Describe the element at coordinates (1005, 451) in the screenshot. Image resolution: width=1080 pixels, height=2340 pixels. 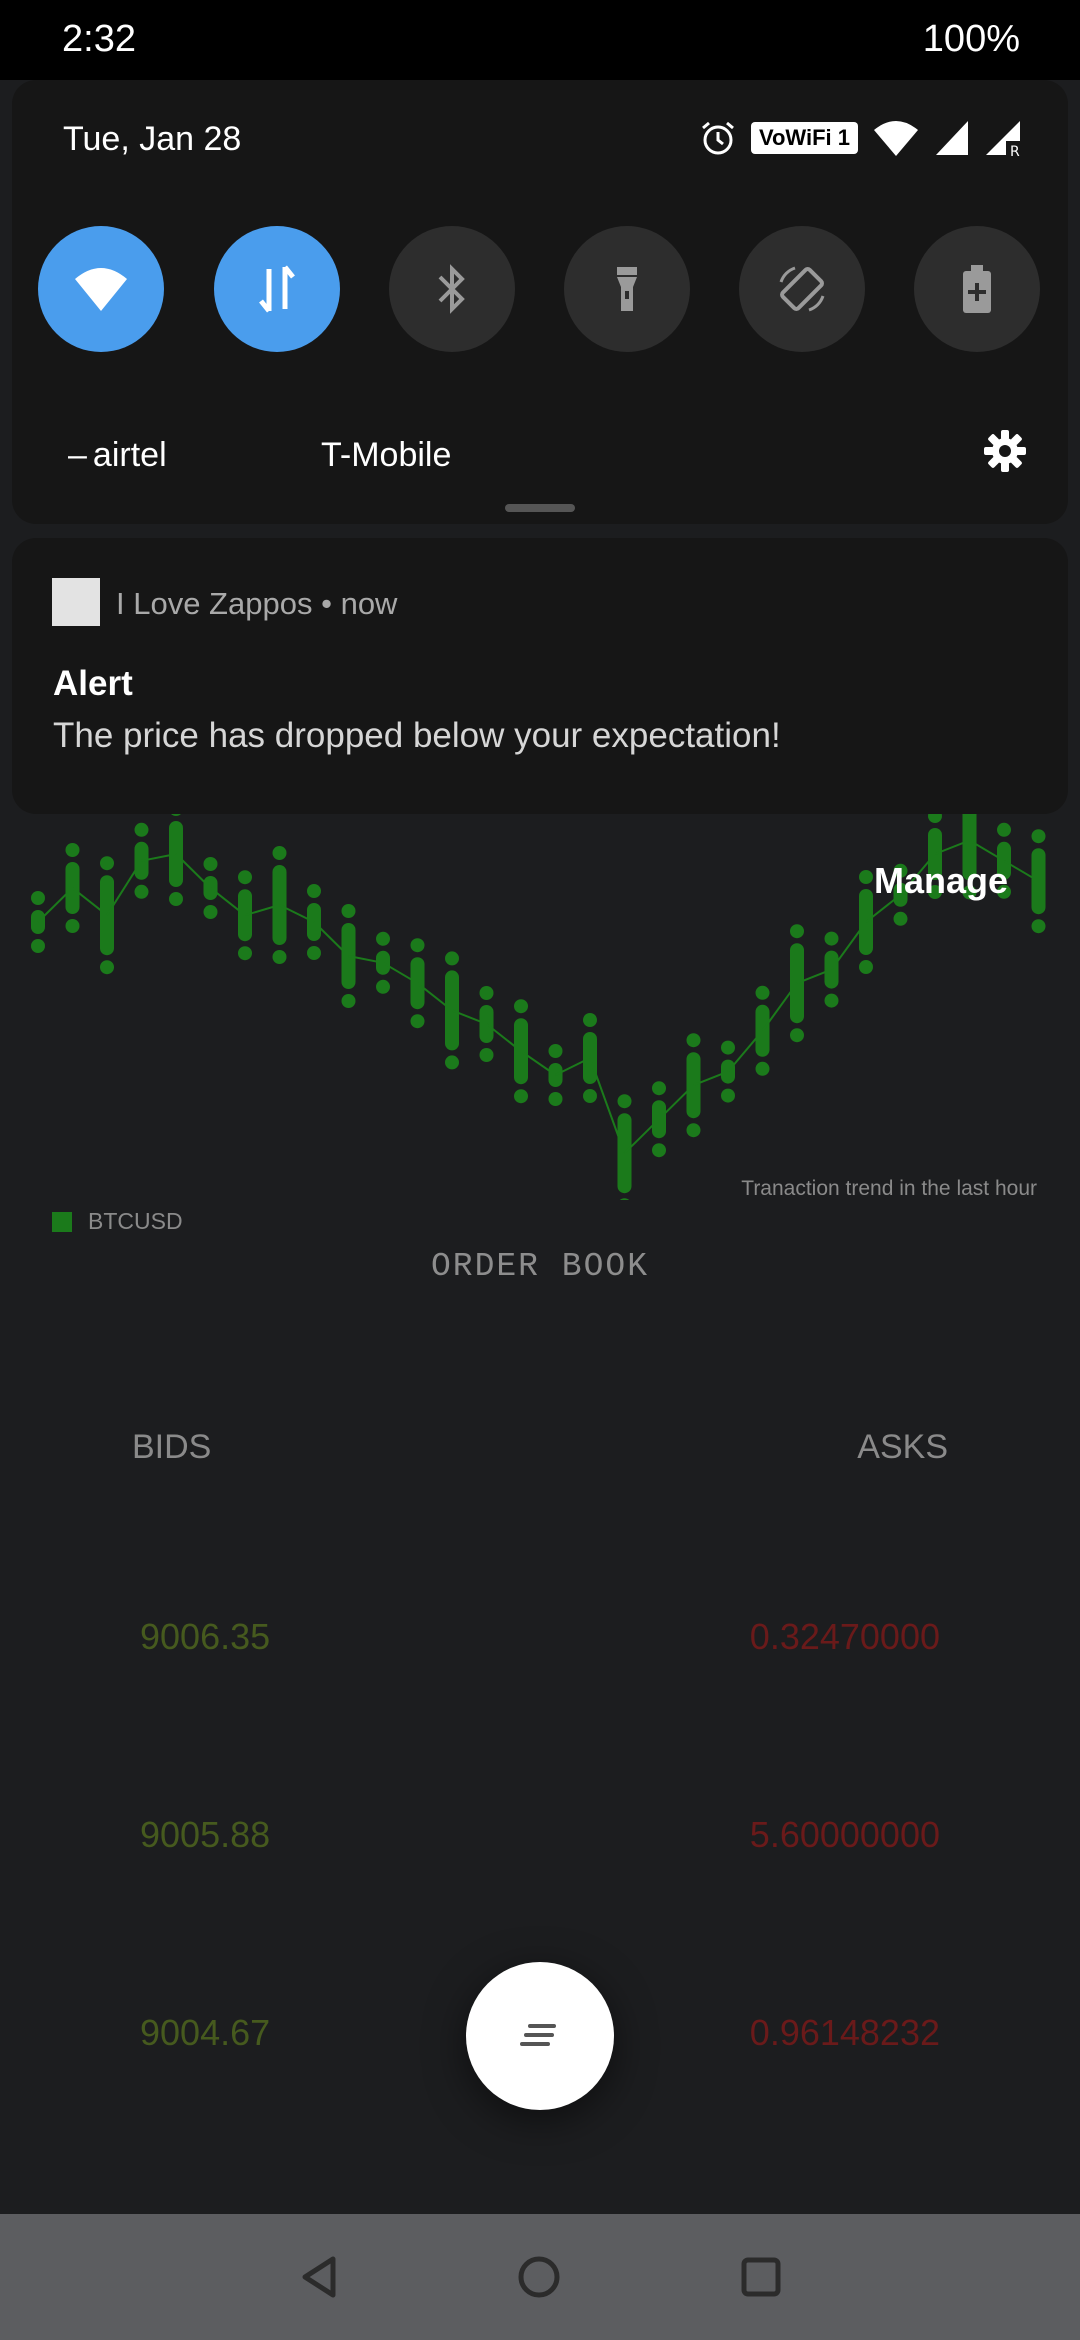
I see `settings-gear-icon` at that location.